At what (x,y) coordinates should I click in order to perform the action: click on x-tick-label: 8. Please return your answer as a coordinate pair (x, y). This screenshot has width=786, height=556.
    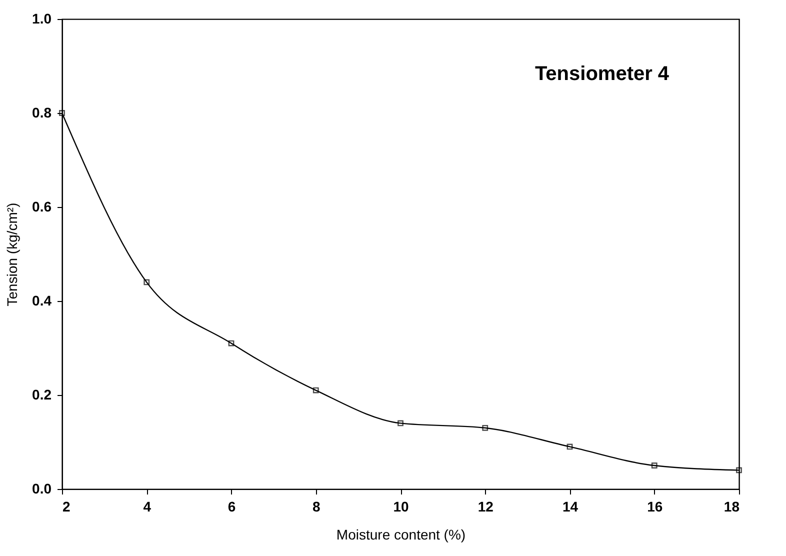
    Looking at the image, I should click on (316, 506).